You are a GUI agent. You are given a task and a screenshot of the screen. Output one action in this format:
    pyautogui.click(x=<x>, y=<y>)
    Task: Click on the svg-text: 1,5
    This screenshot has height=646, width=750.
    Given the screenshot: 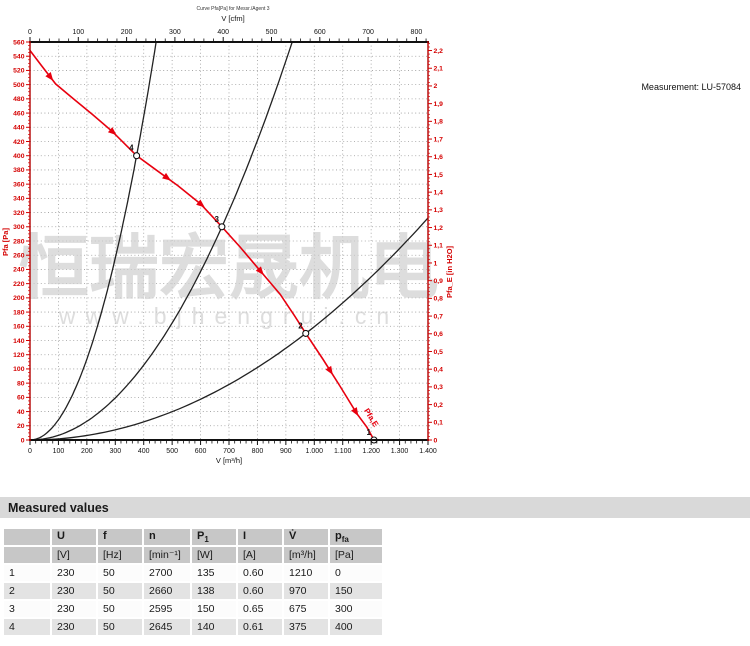 What is the action you would take?
    pyautogui.click(x=439, y=175)
    